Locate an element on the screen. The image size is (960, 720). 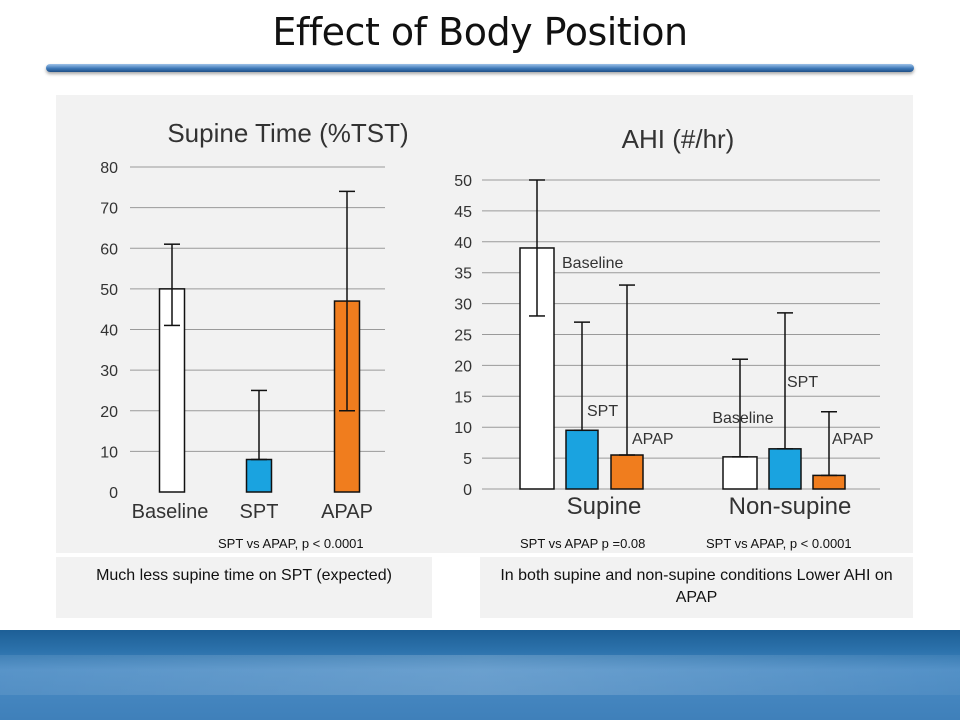
bar-label-non-supine-spt: SPT is located at coordinates (802, 382).